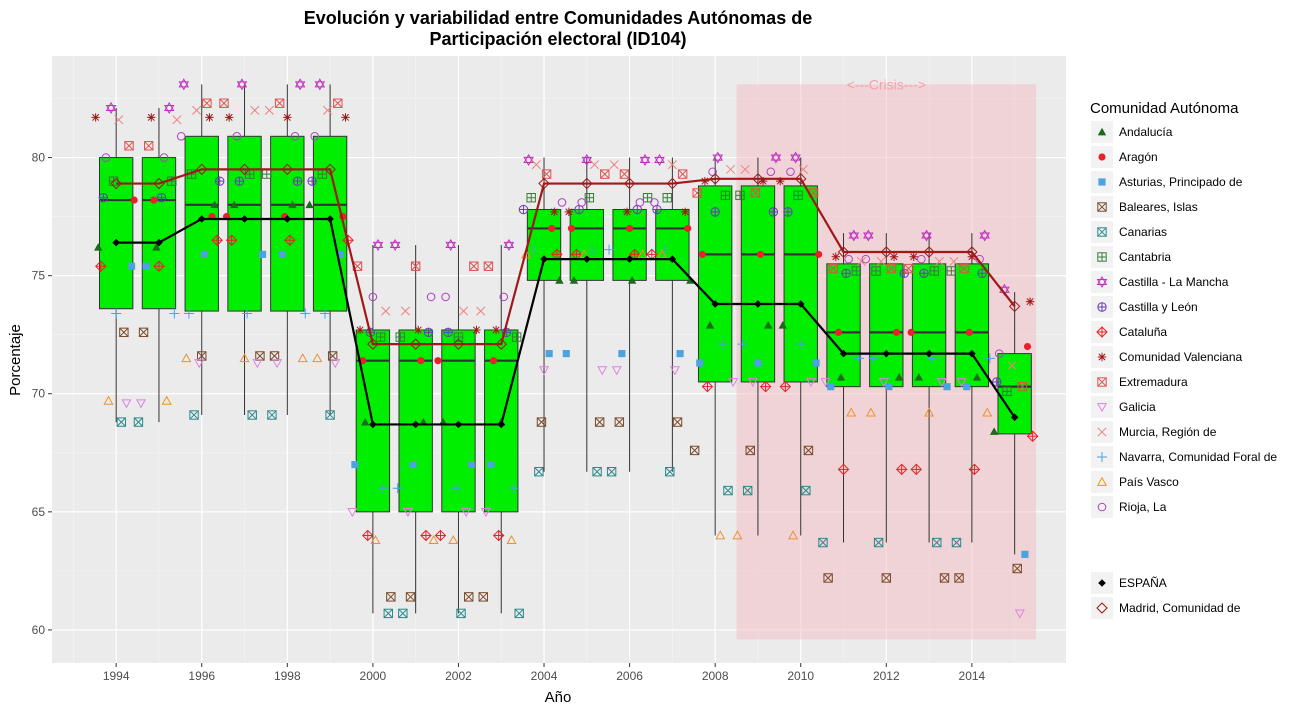 The height and width of the screenshot is (710, 1299). Describe the element at coordinates (1137, 407) in the screenshot. I see `legend-label: Galicia` at that location.